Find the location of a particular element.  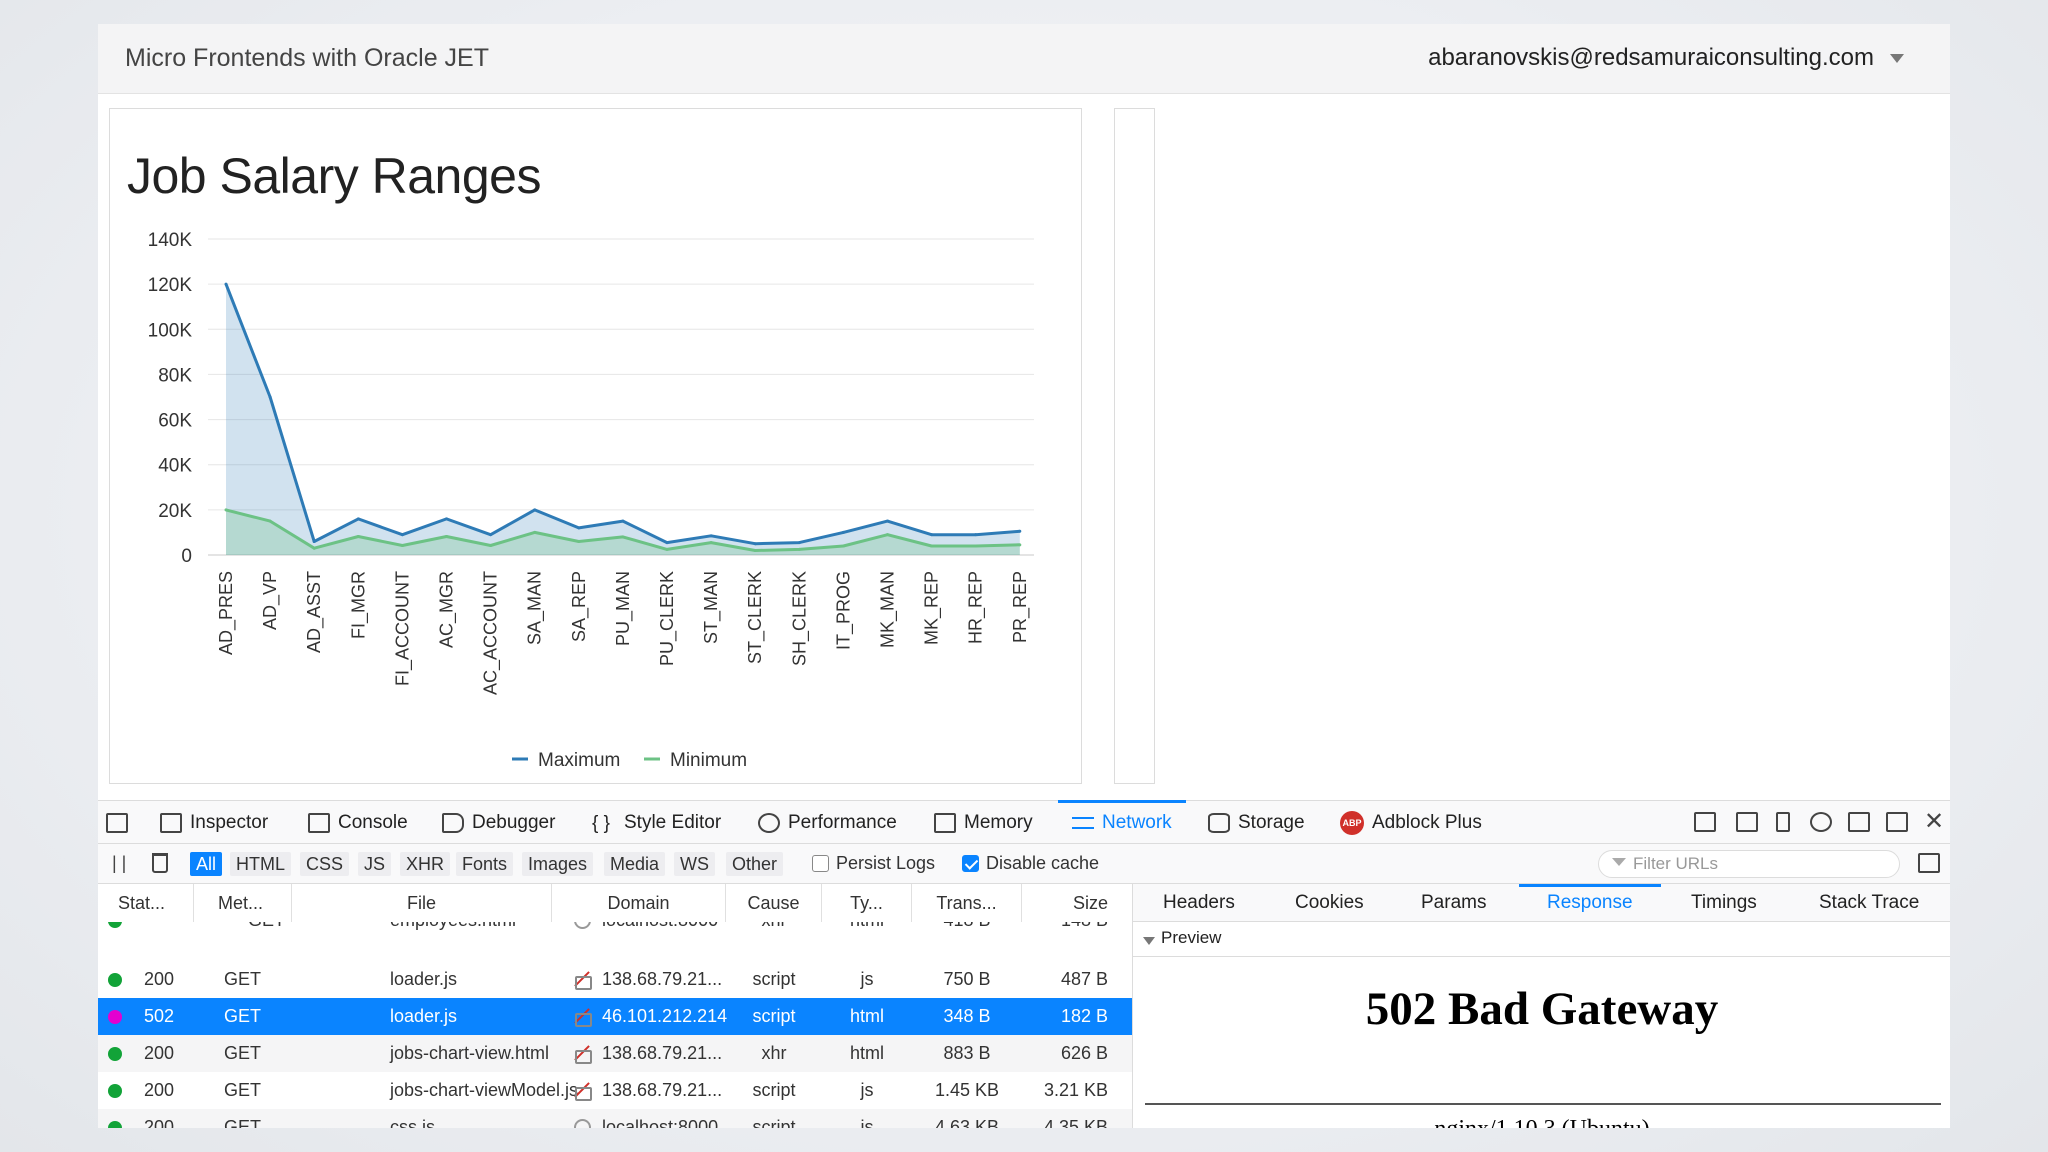

gear-icon is located at coordinates (1821, 822).